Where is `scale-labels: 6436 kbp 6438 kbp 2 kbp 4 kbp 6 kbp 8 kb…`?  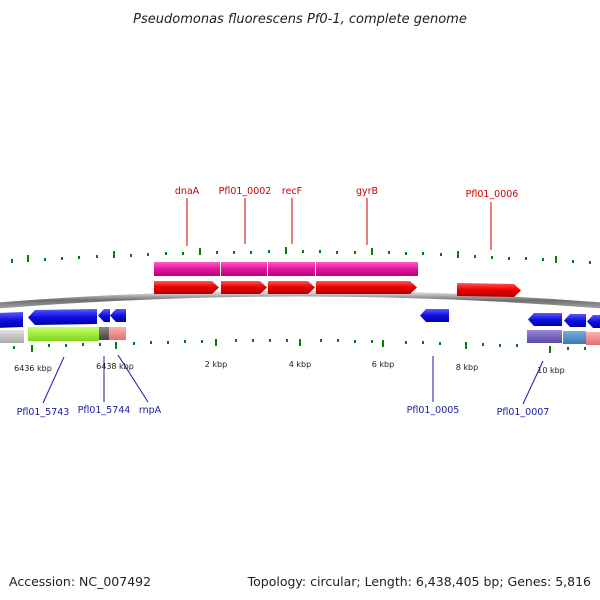
scale-labels: 6436 kbp 6438 kbp 2 kbp 4 kbp 6 kbp 8 kb… is located at coordinates (289, 367).